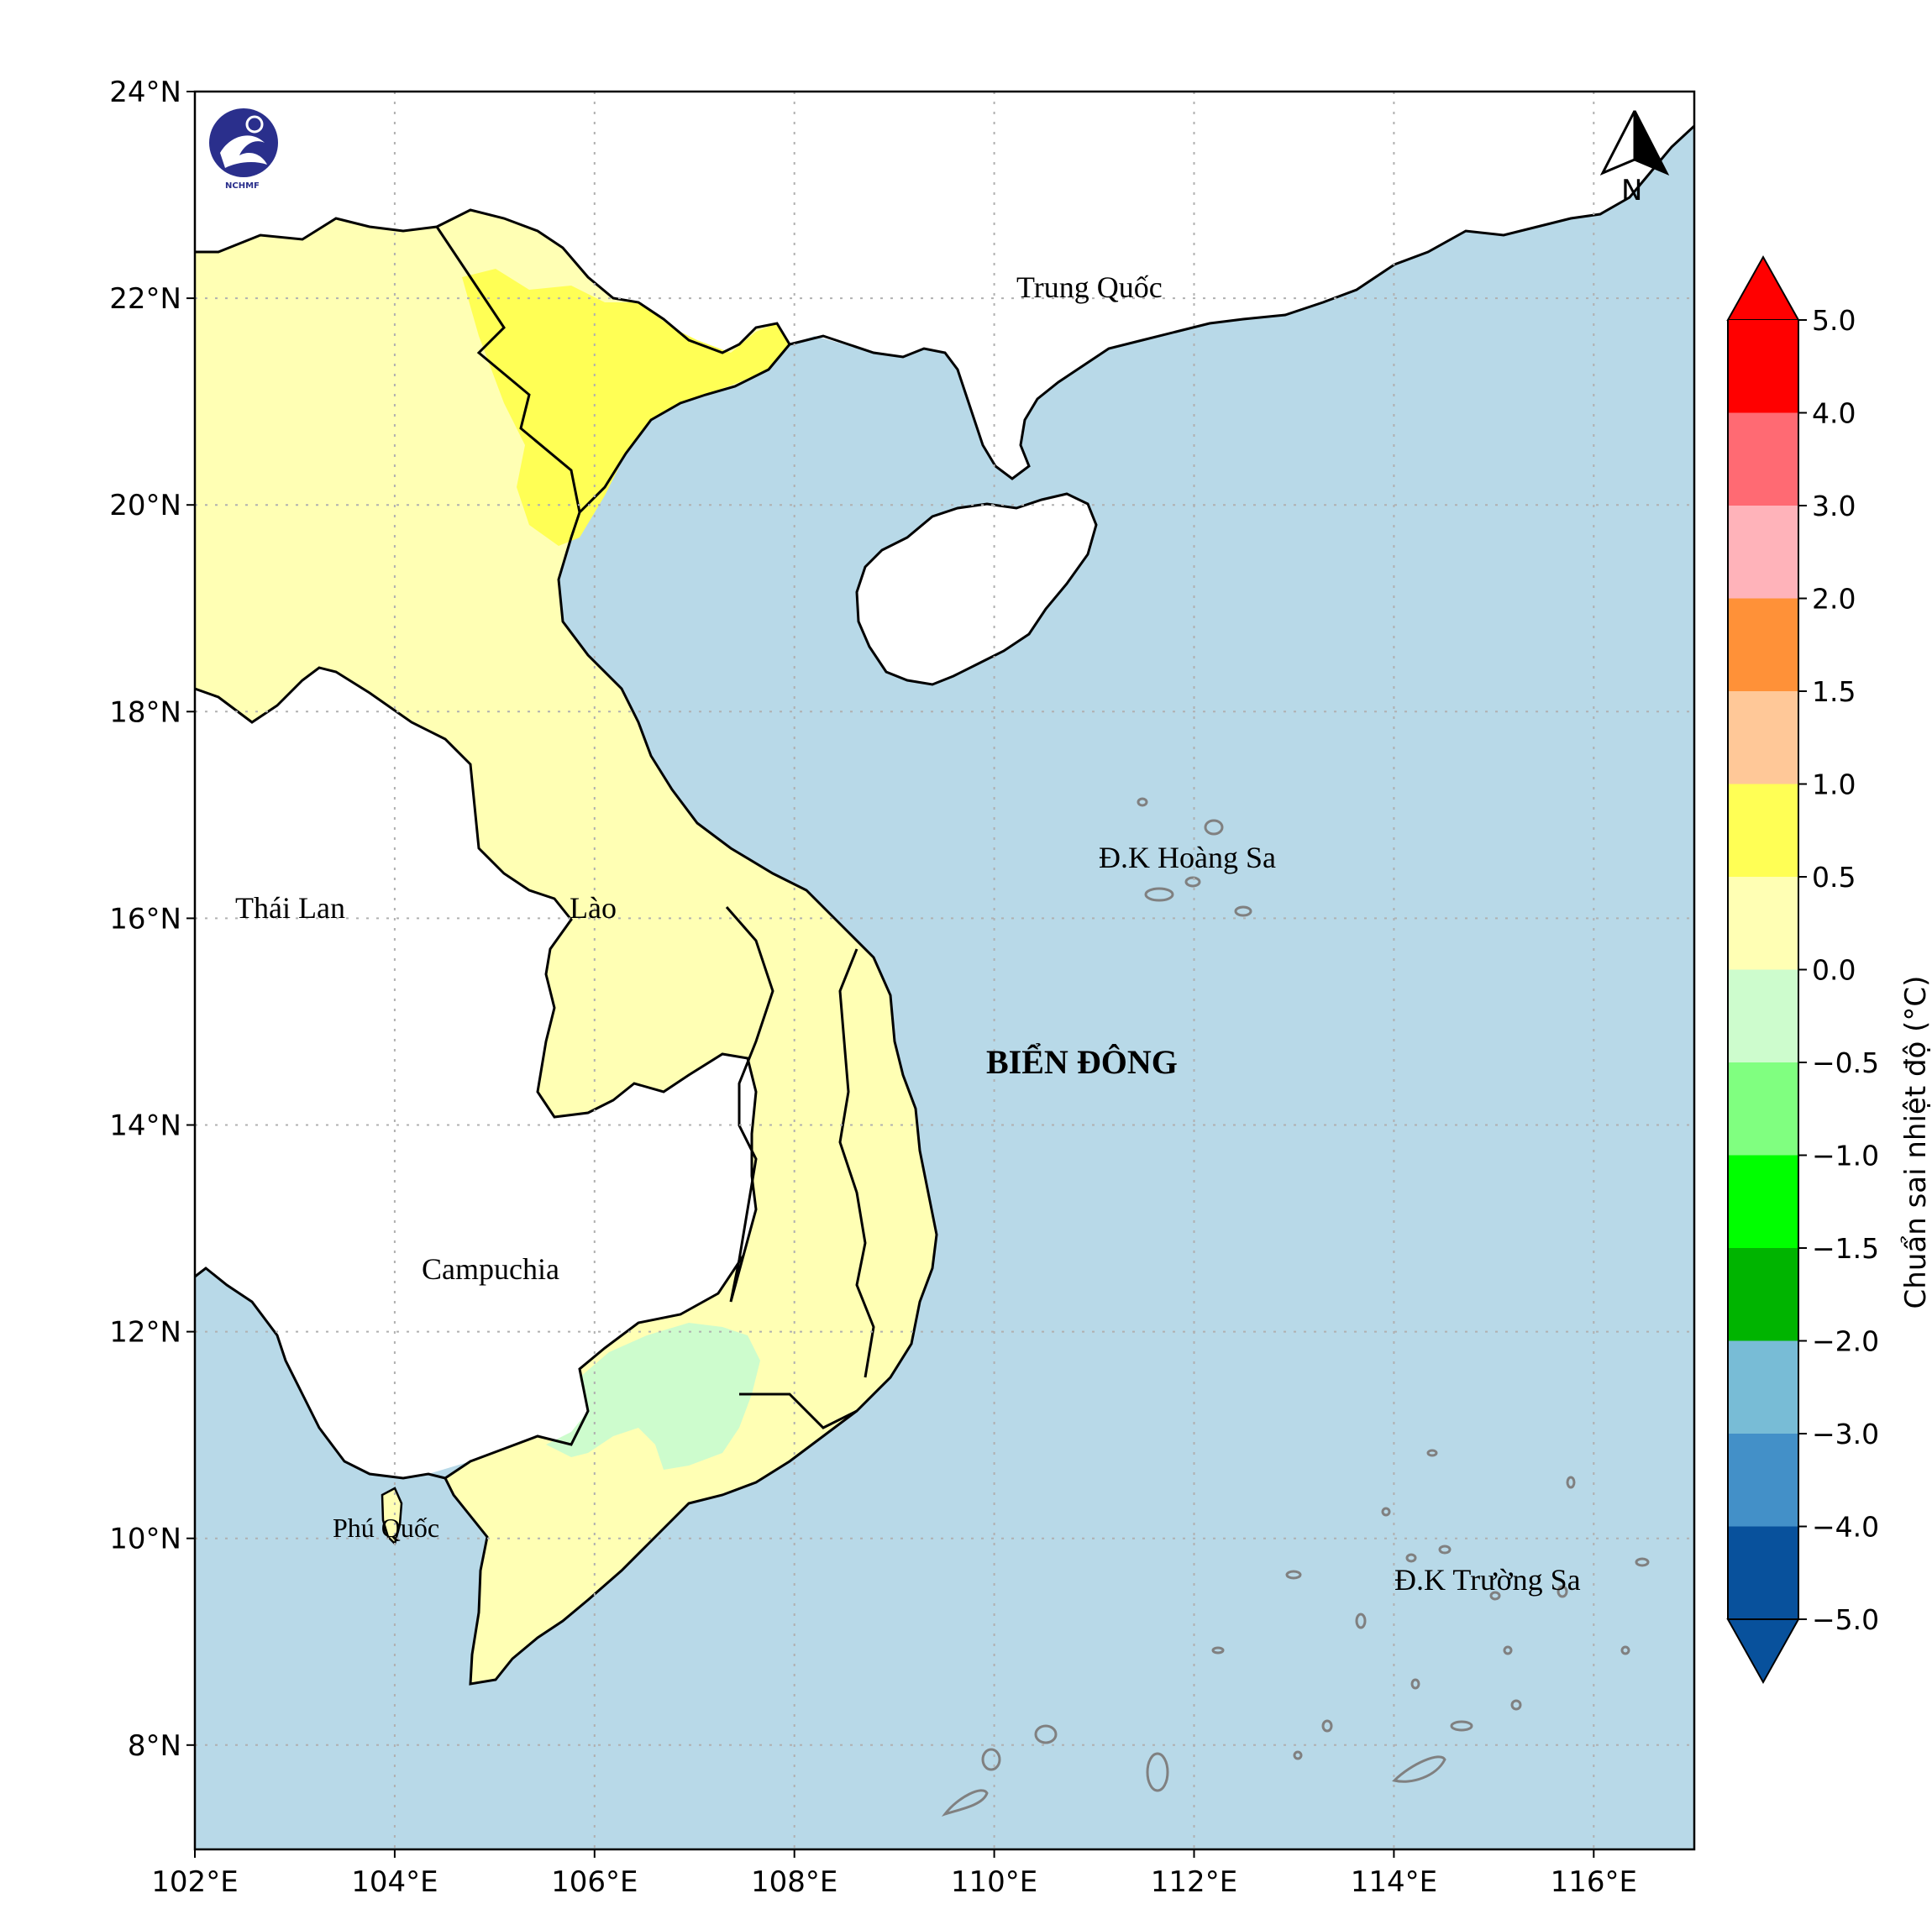 The width and height of the screenshot is (1932, 1930). What do you see at coordinates (1845, 1156) in the screenshot?
I see `colorbar-tick-label: −1.0` at bounding box center [1845, 1156].